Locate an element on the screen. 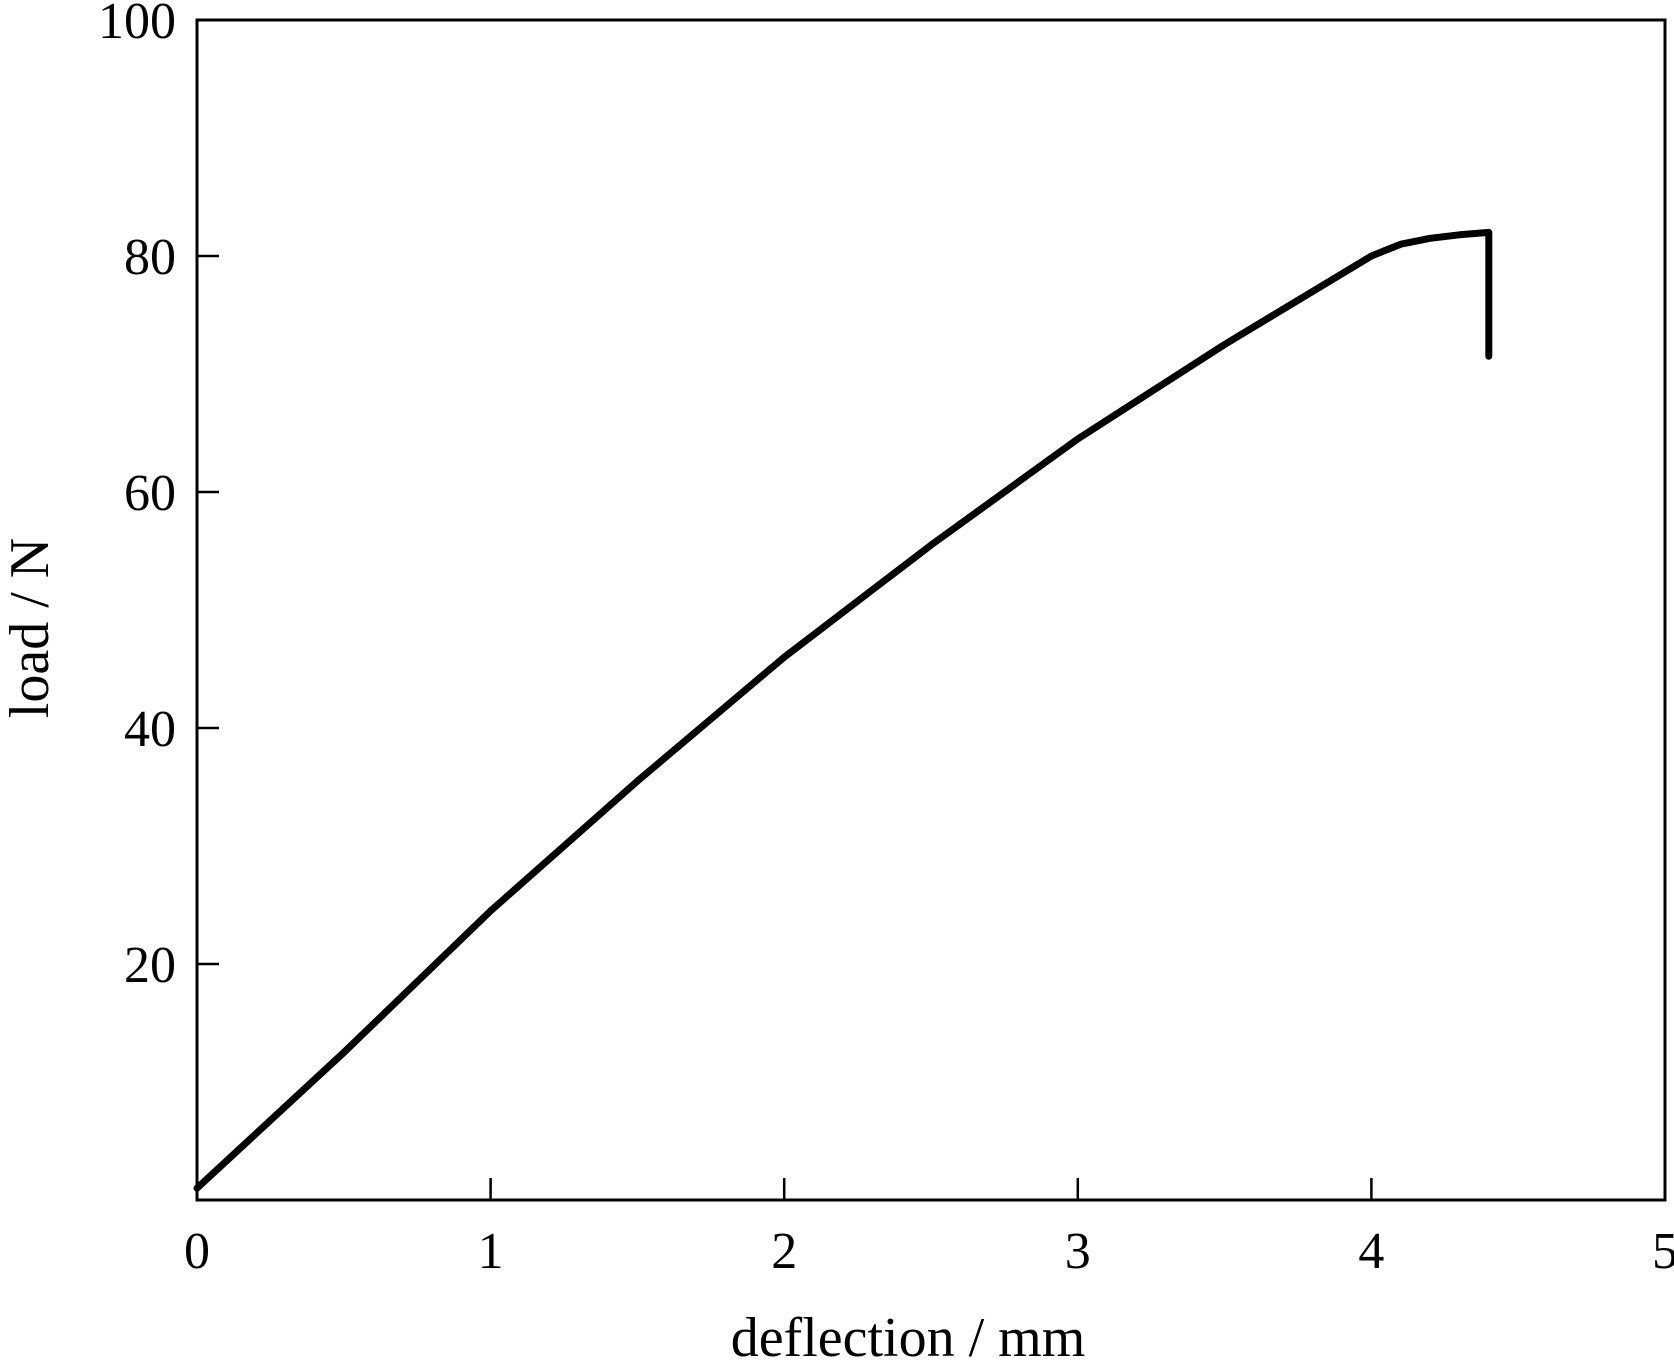 The image size is (1674, 1372). x-tick-label-3: 3 is located at coordinates (1078, 1251).